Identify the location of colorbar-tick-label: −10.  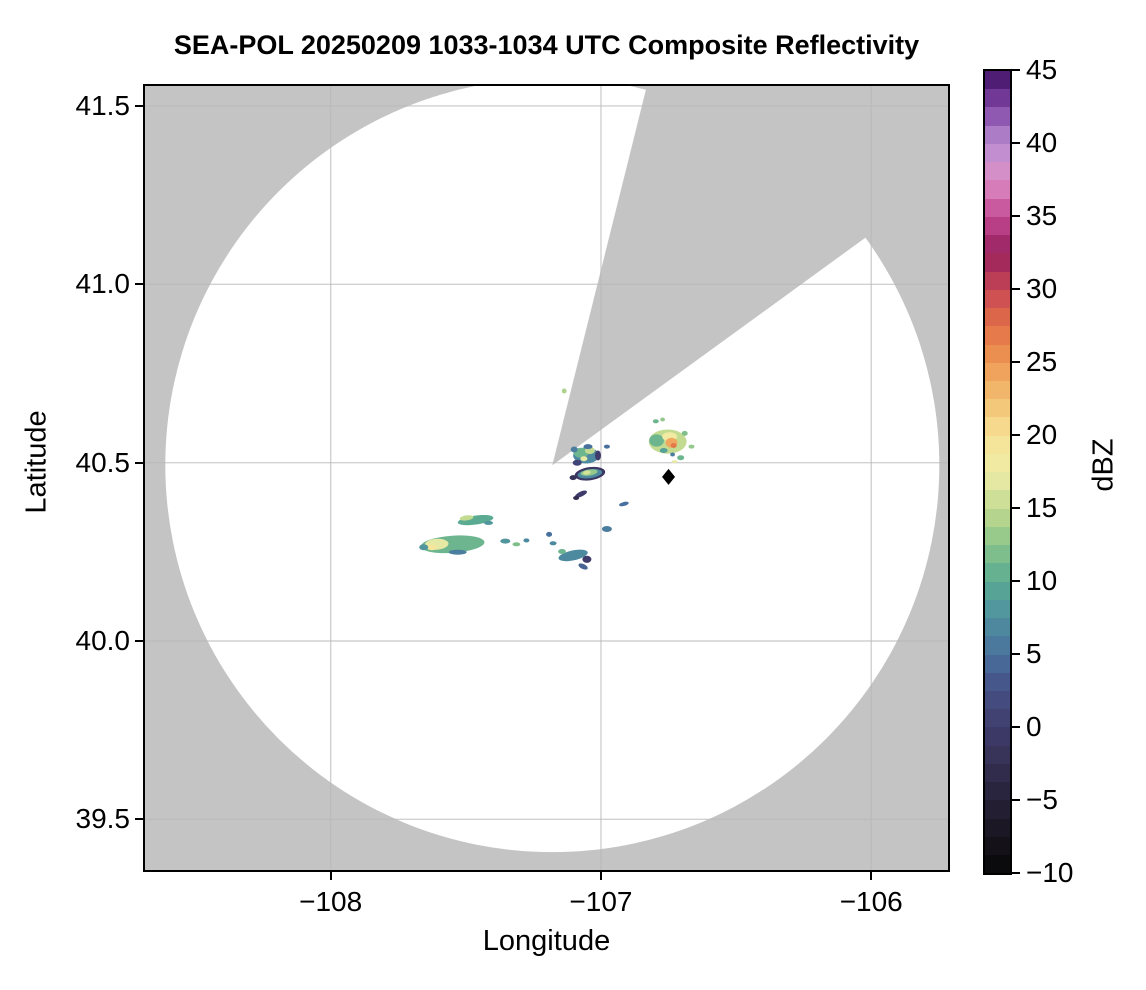
(1050, 872).